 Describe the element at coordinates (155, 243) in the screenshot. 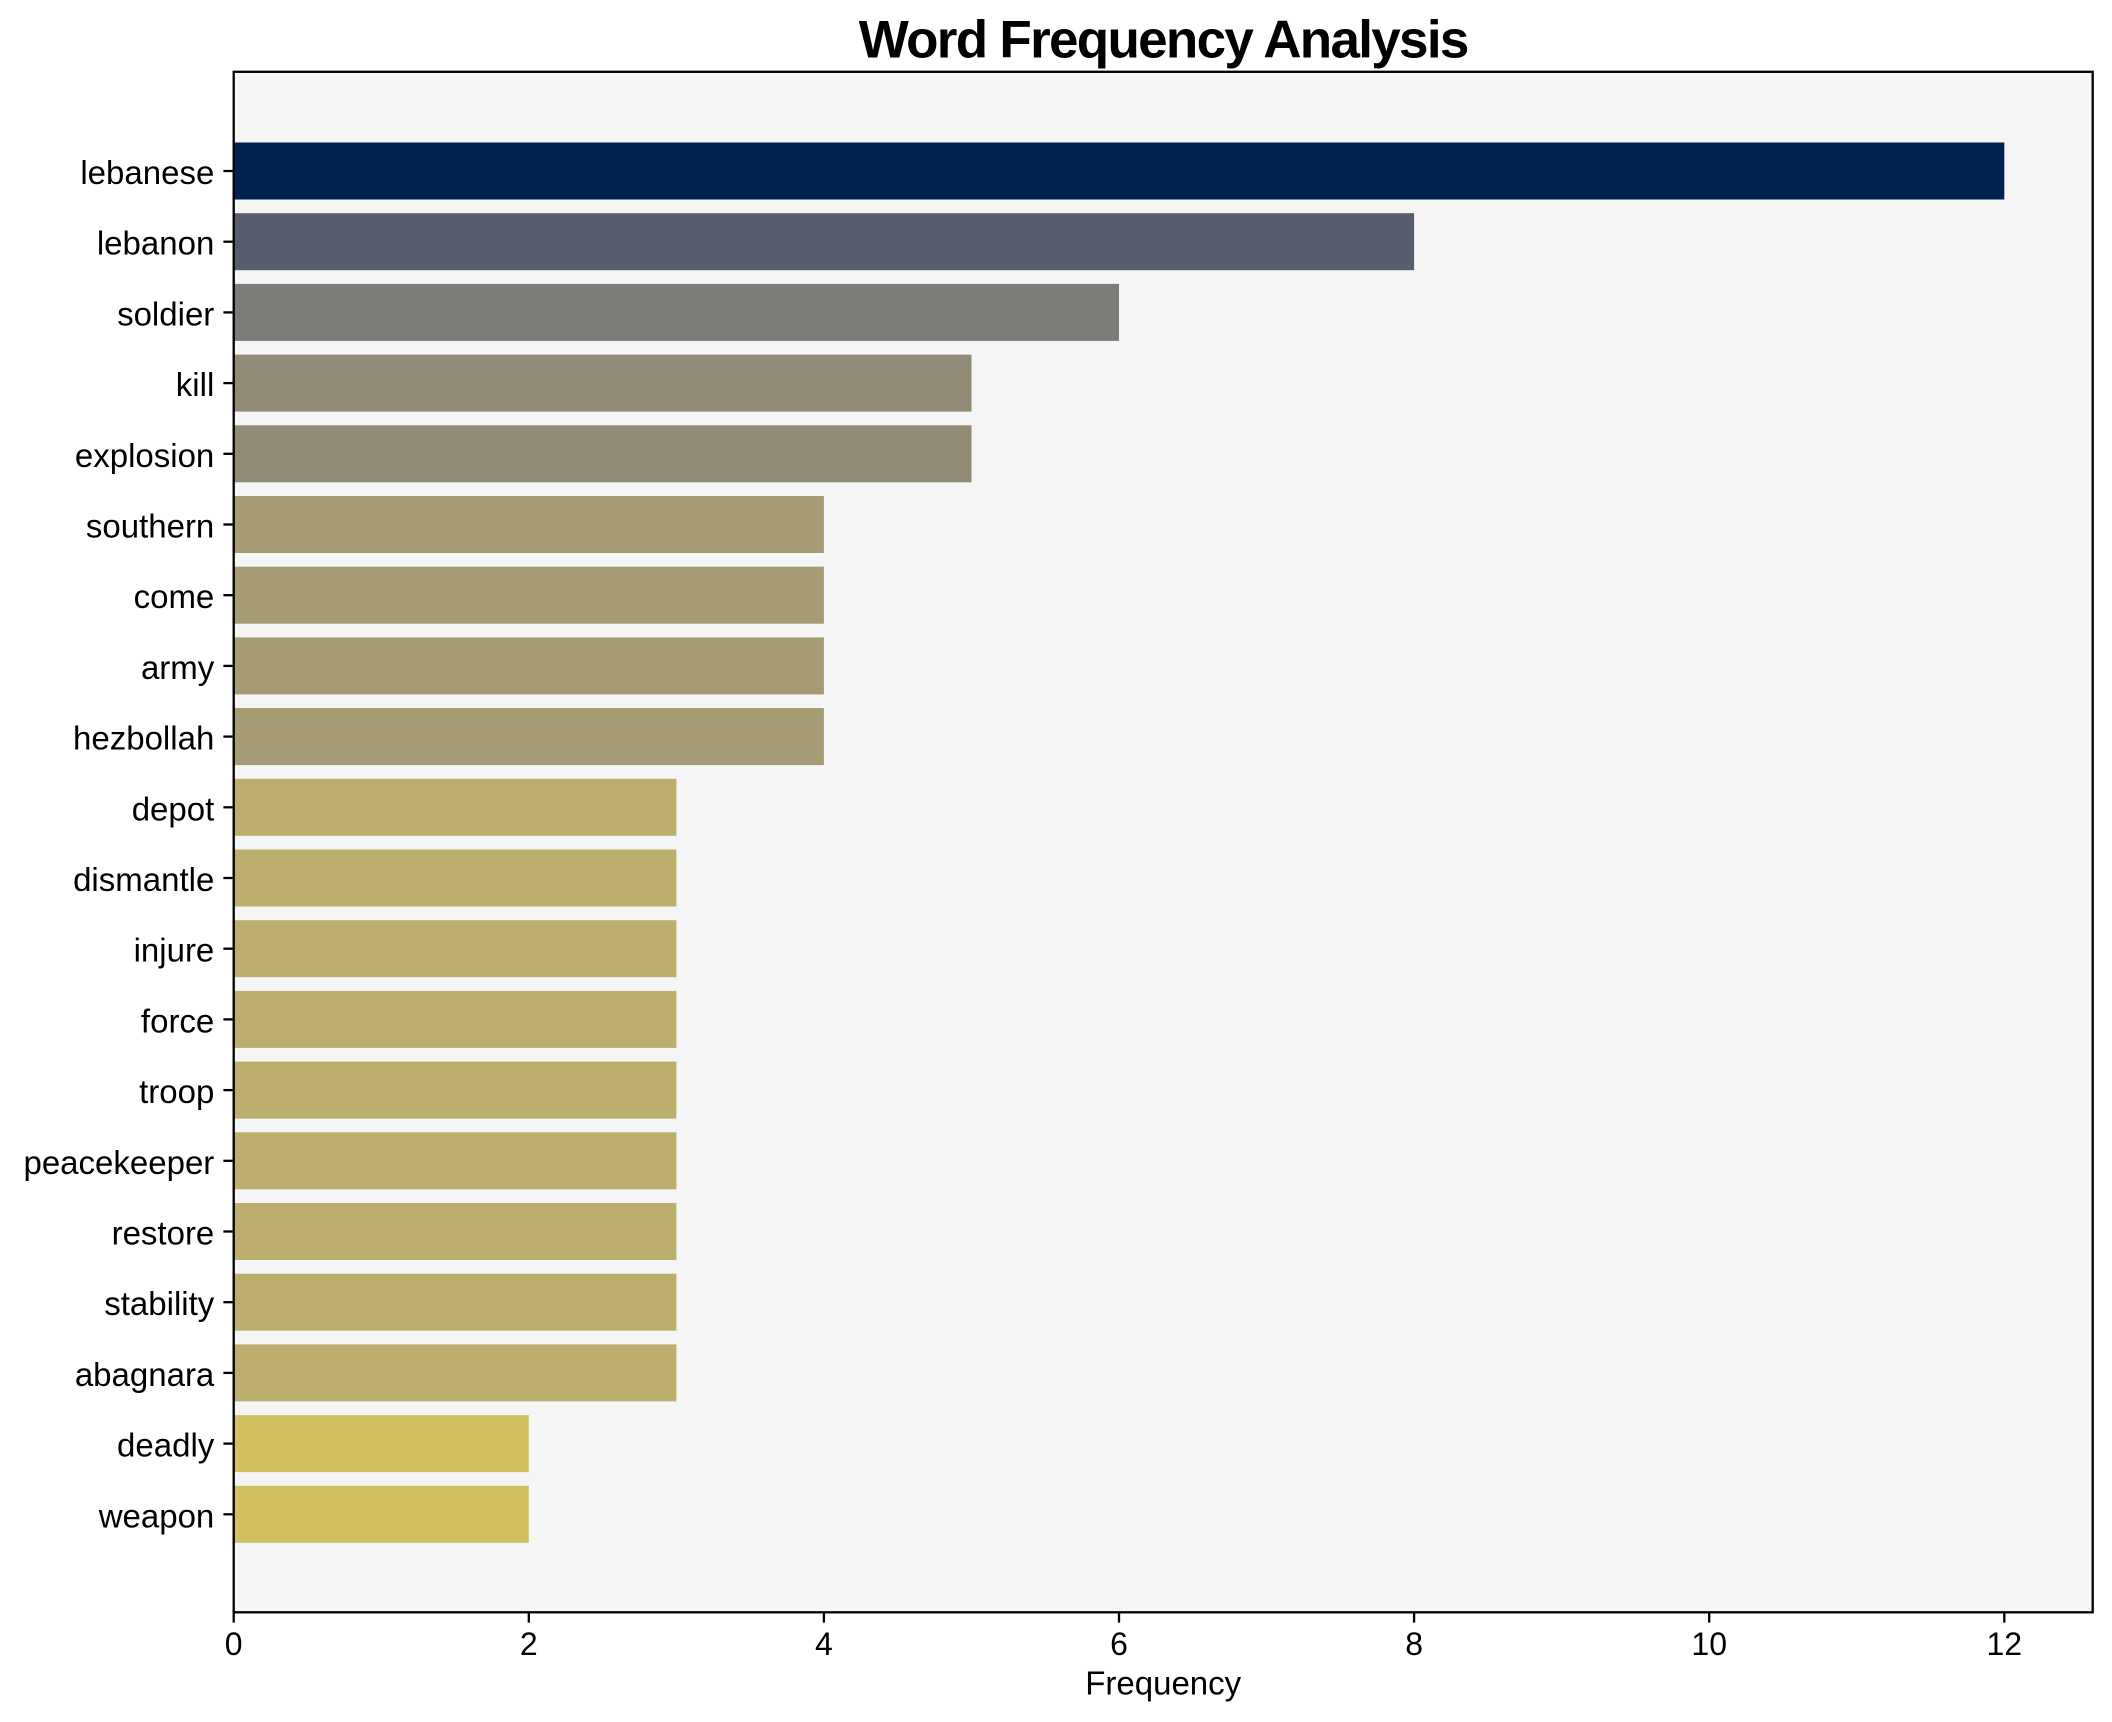

I see `svg-text: lebanon` at that location.